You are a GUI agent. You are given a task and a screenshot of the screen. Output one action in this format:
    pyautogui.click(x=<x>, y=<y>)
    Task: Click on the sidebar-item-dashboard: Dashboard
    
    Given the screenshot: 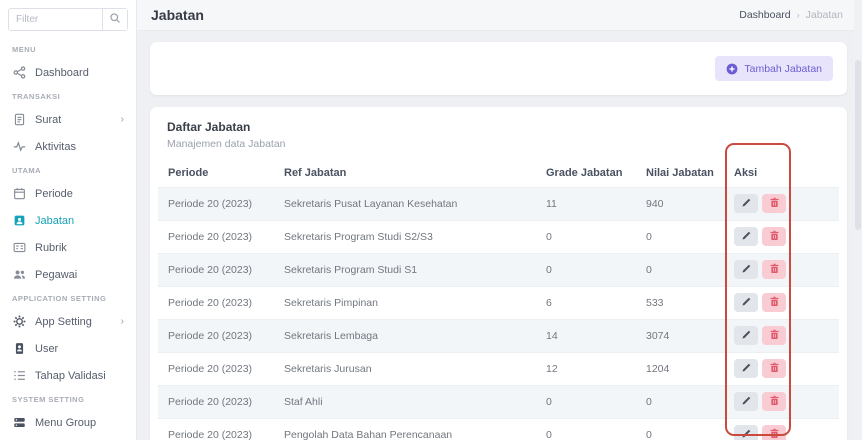 What is the action you would take?
    pyautogui.click(x=68, y=72)
    